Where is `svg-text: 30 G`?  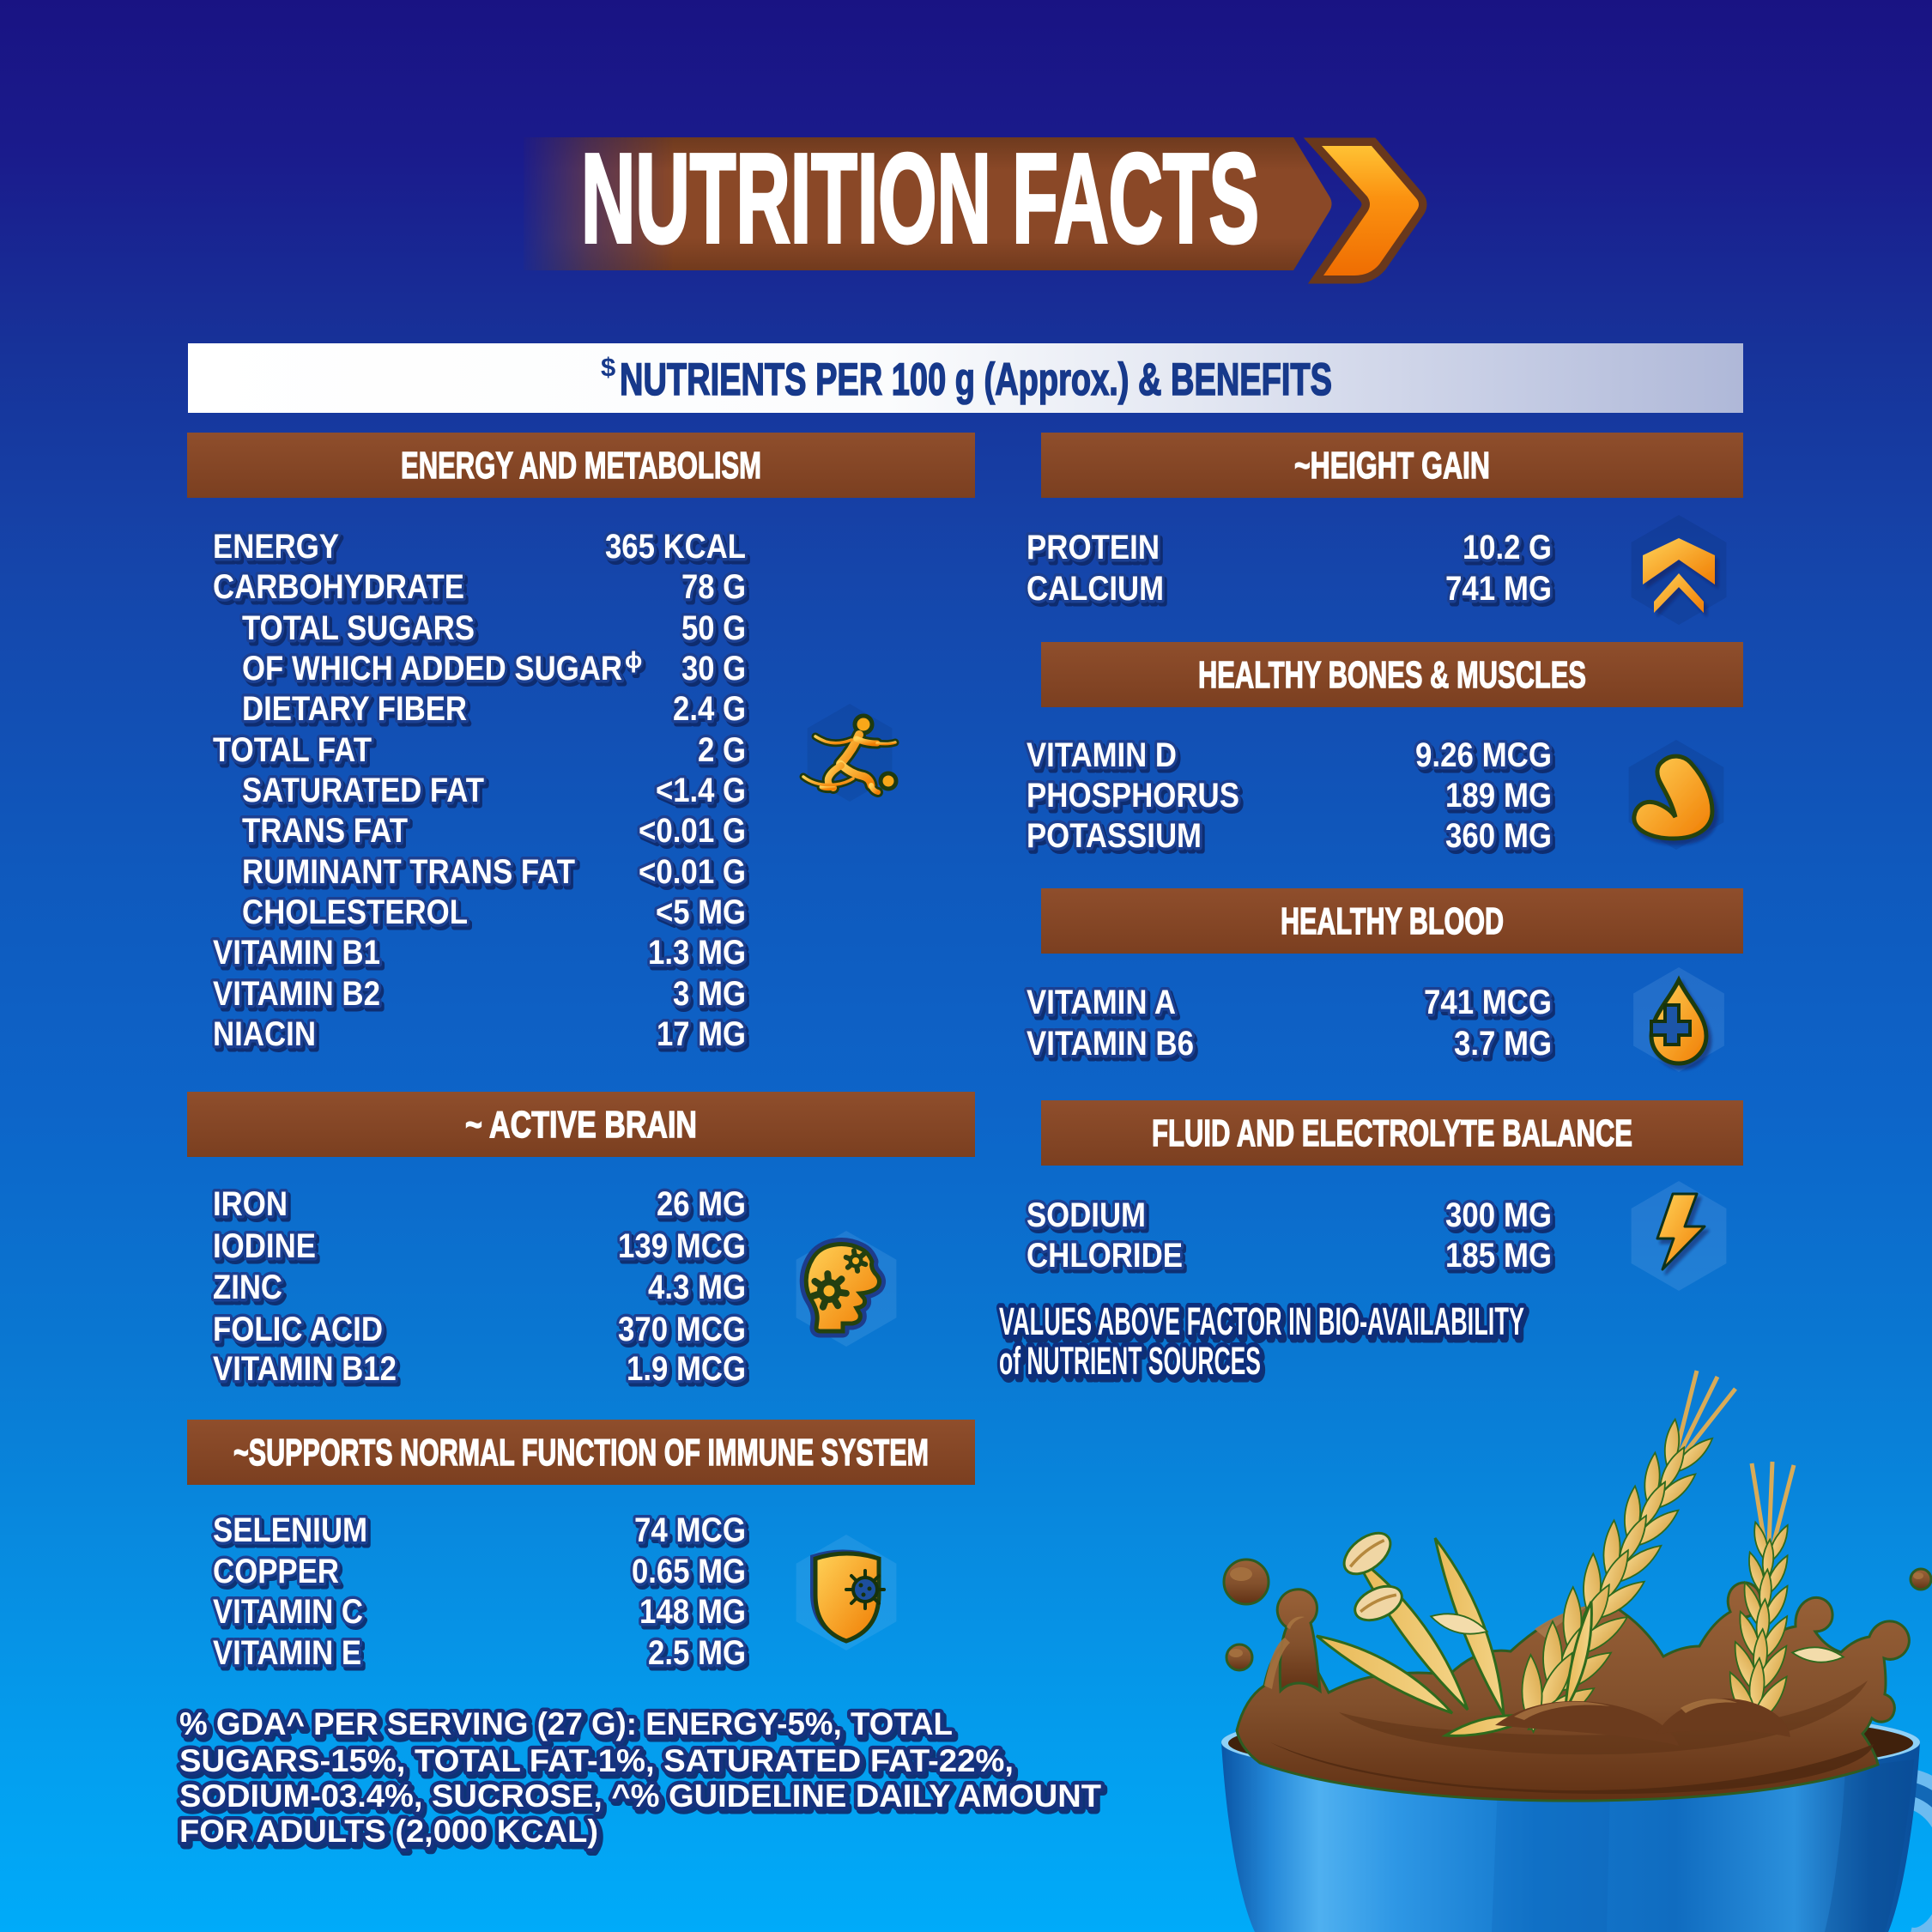
svg-text: 30 G is located at coordinates (713, 669).